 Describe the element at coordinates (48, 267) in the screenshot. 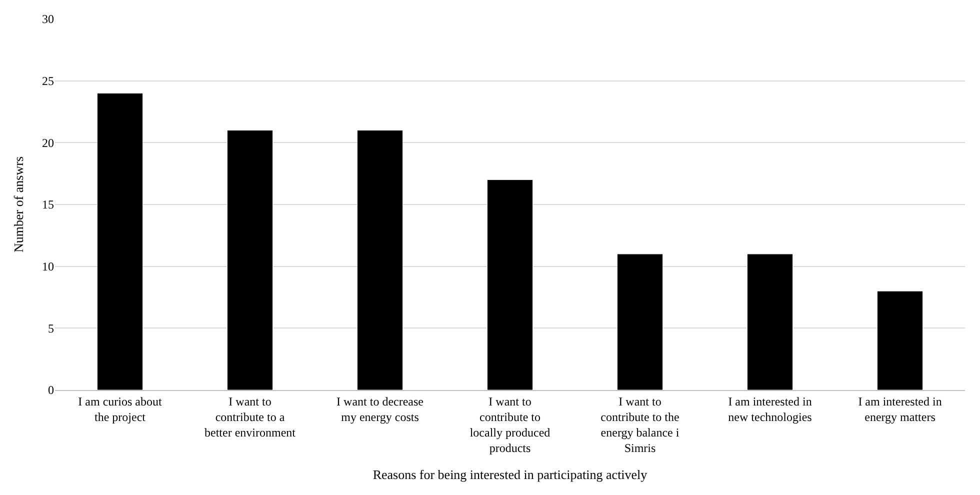

I see `y-tick-label: 10` at that location.